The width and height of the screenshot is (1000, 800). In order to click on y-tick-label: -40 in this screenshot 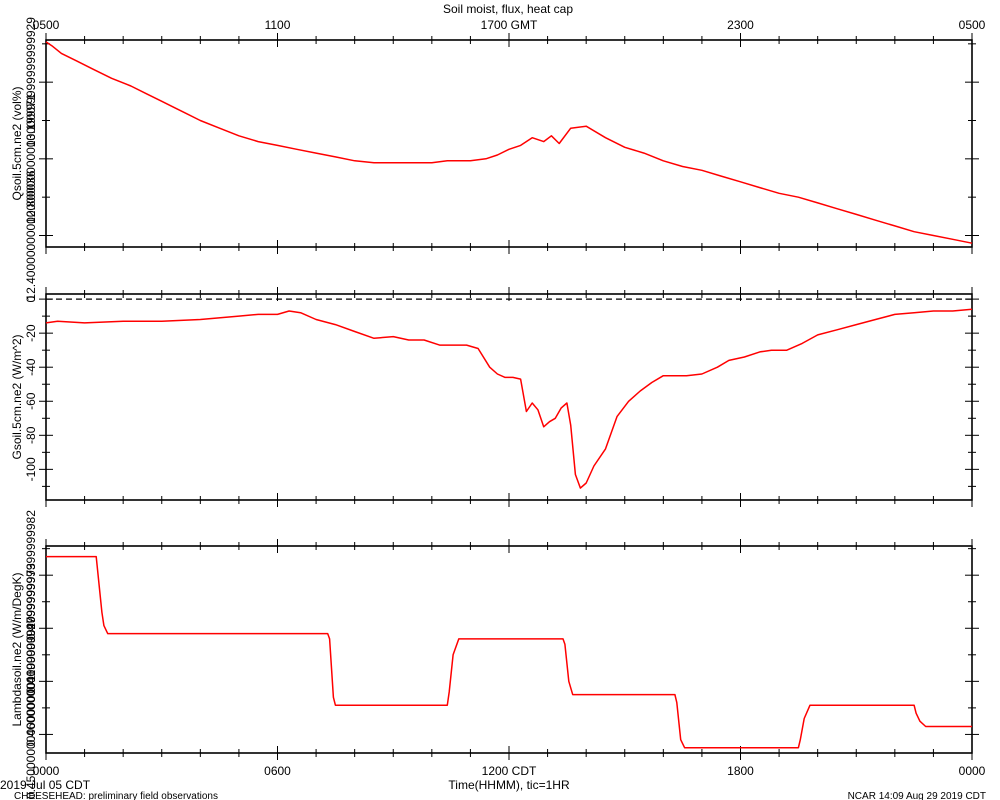, I will do `click(31, 367)`.